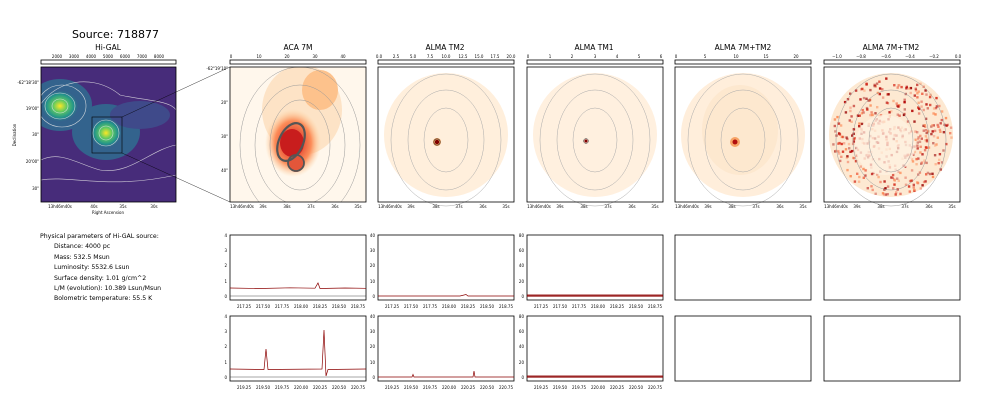 The height and width of the screenshot is (405, 1000). Describe the element at coordinates (886, 56) in the screenshot. I see `combo2-cbar-tick: −0.6` at that location.